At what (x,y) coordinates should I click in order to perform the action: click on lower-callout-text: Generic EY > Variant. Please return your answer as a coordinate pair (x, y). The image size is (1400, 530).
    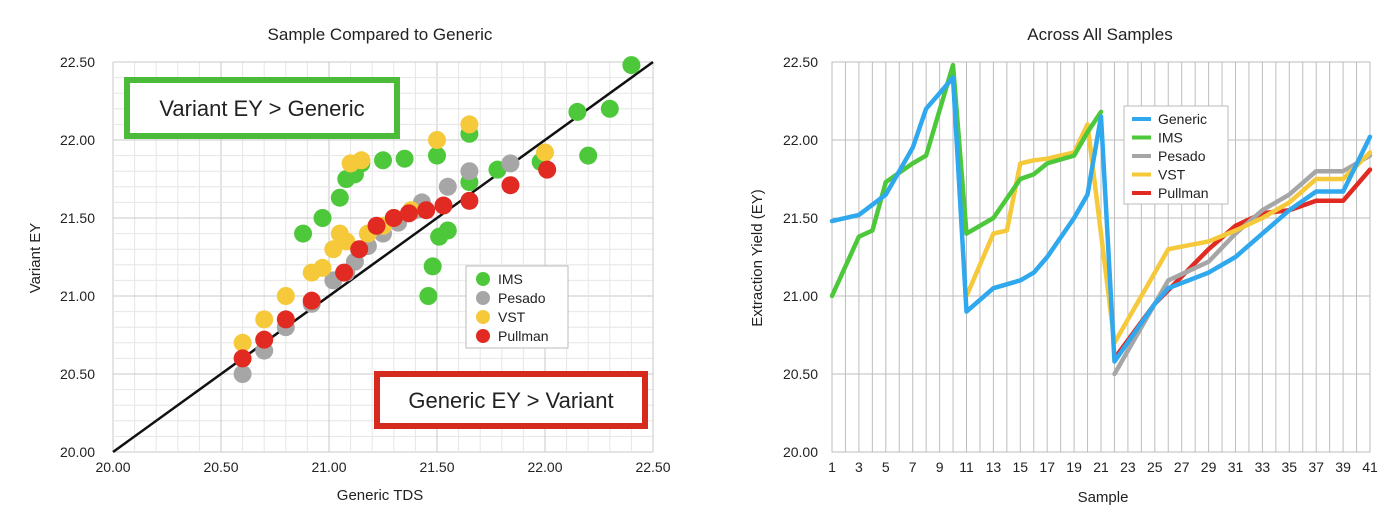
    Looking at the image, I should click on (510, 400).